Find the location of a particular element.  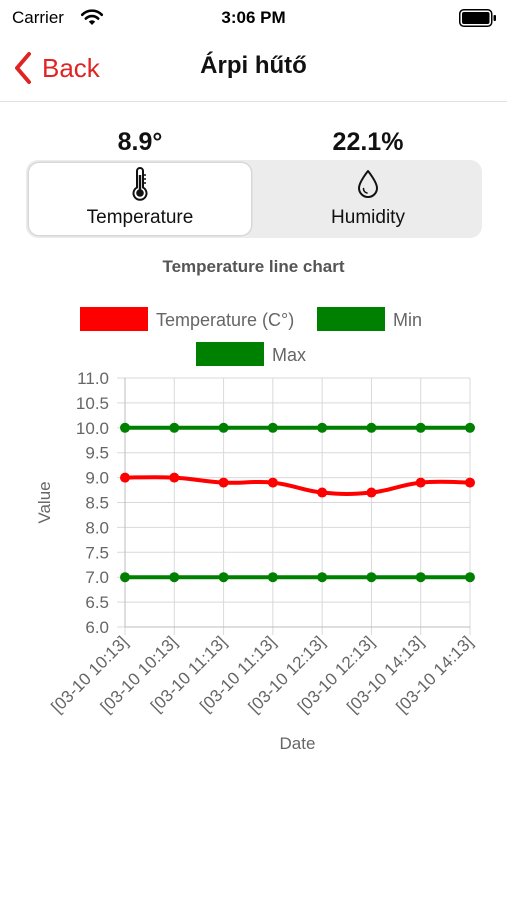

wifi-icon is located at coordinates (92, 17).